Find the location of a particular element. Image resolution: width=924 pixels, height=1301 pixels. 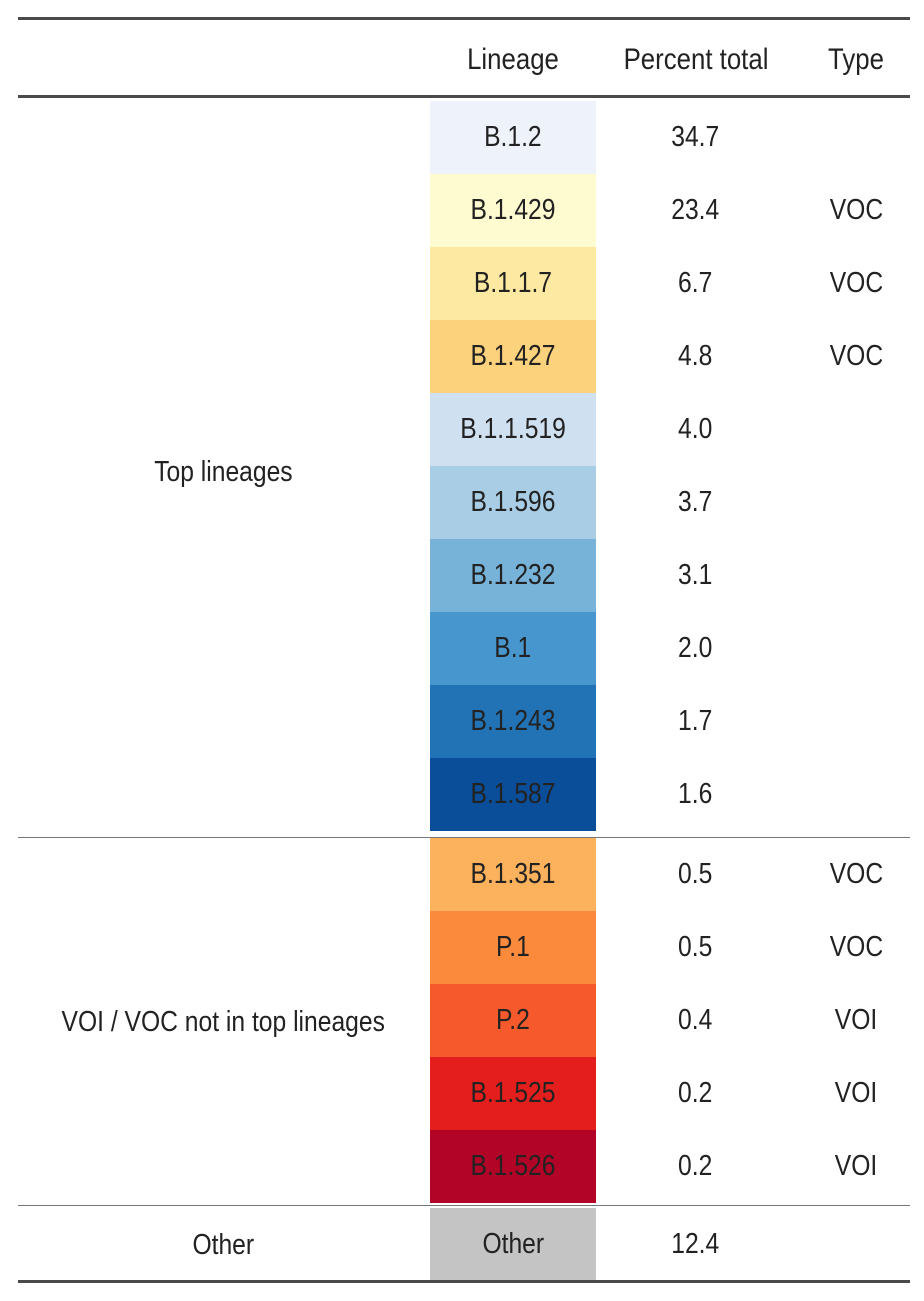

lineage-label: B.1.351 is located at coordinates (513, 874).